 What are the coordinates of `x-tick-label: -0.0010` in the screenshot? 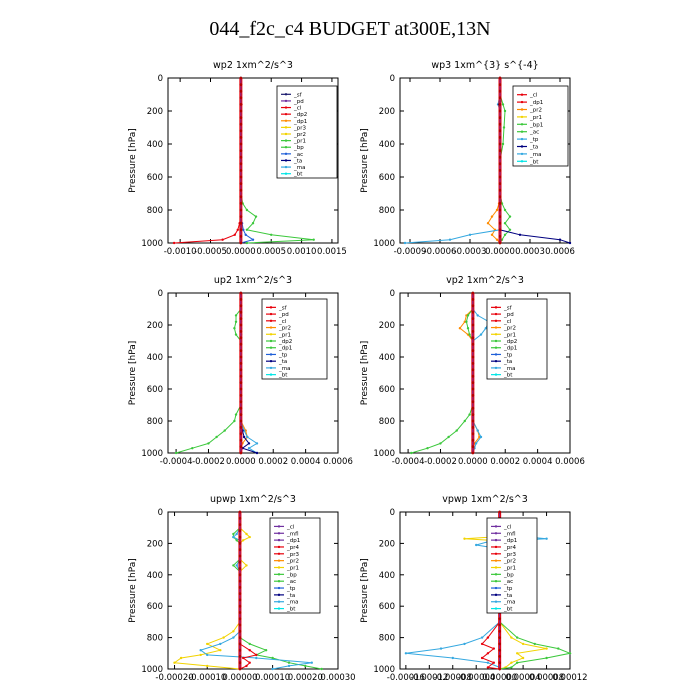 It's located at (180, 252).